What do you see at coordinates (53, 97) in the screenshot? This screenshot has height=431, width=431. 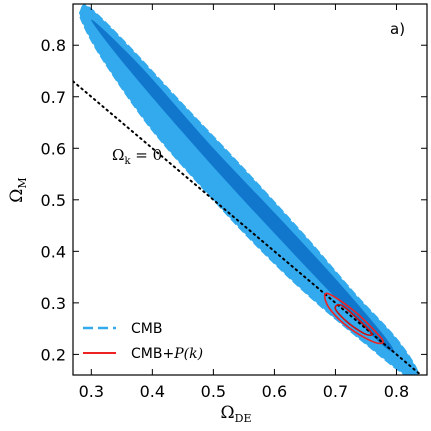 I see `y-tick-label: 0.7` at bounding box center [53, 97].